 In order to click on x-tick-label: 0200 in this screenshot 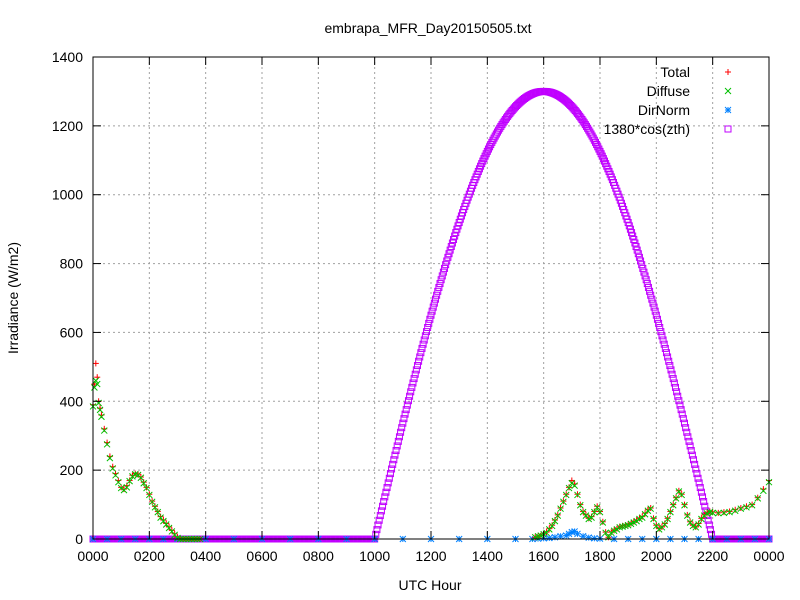, I will do `click(149, 556)`.